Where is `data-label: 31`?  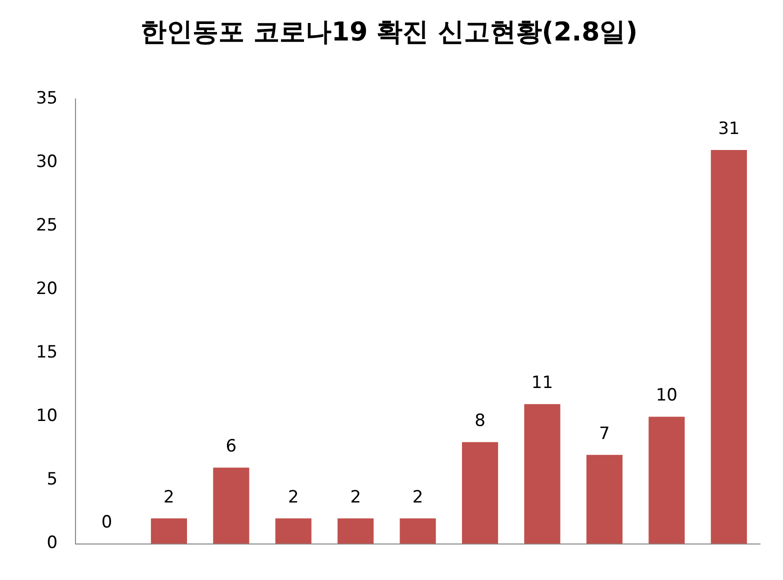
data-label: 31 is located at coordinates (729, 128).